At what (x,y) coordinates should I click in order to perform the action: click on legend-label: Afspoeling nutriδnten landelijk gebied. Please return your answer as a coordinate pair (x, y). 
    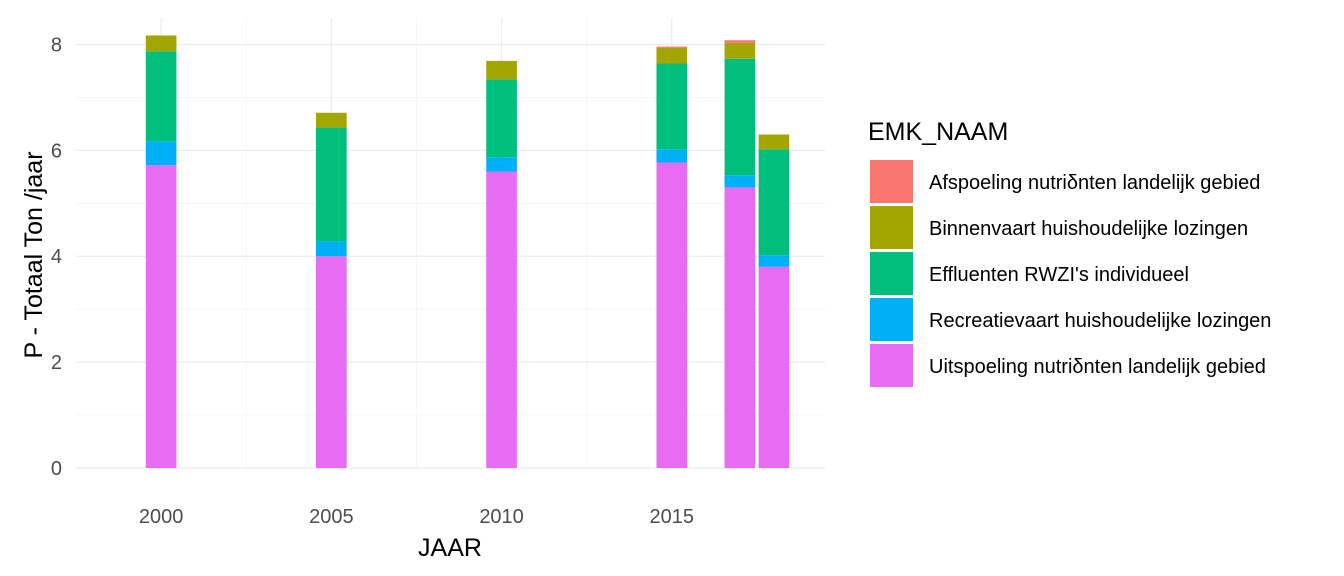
    Looking at the image, I should click on (1094, 183).